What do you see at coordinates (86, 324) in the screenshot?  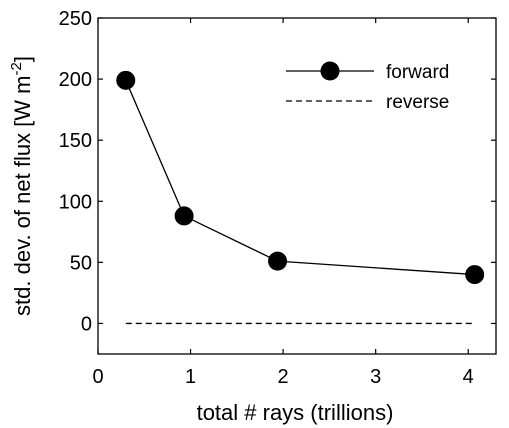 I see `y-tick-label: 0` at bounding box center [86, 324].